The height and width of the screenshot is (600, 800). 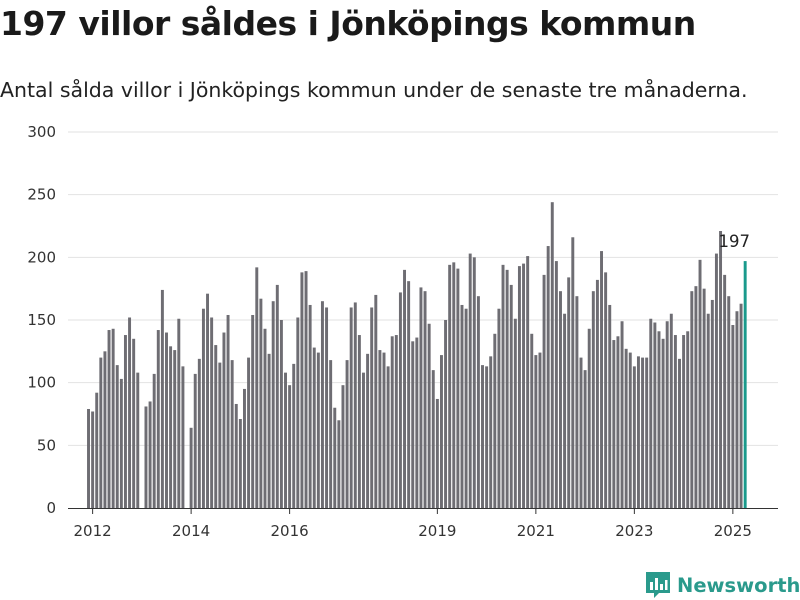 I want to click on x-tick-label: 2023, so click(x=634, y=531).